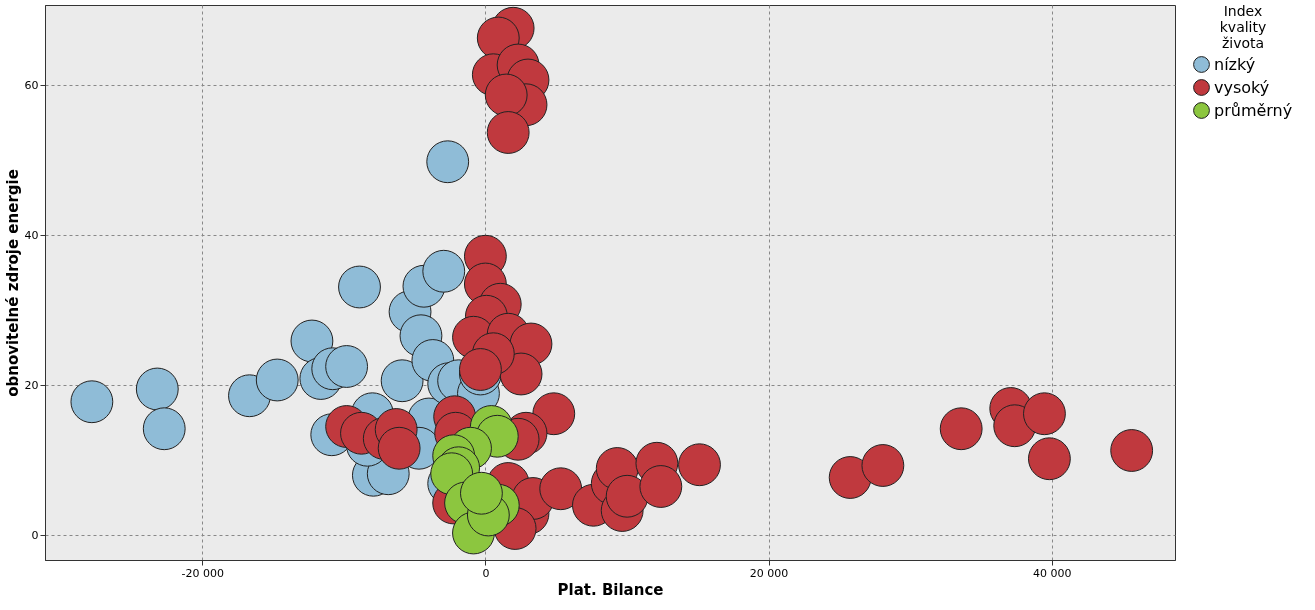 The width and height of the screenshot is (1315, 610). I want to click on y-axis-title: obnovitelné zdroje energie, so click(12, 283).